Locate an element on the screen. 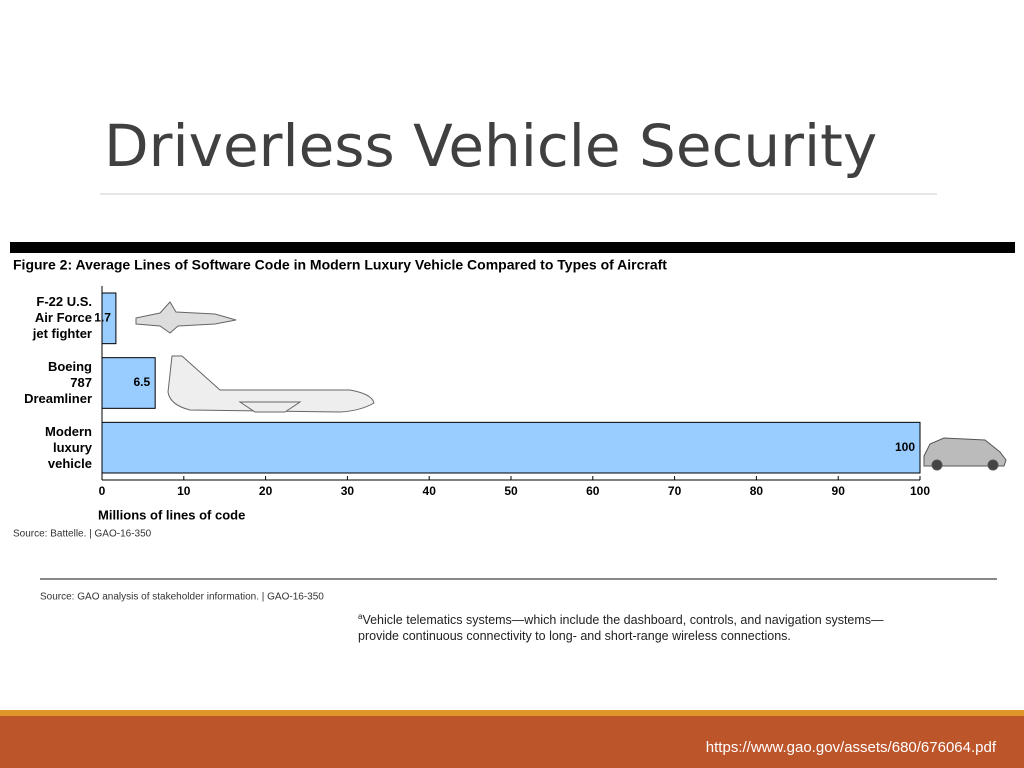  value-label: 6.5 is located at coordinates (141, 382).